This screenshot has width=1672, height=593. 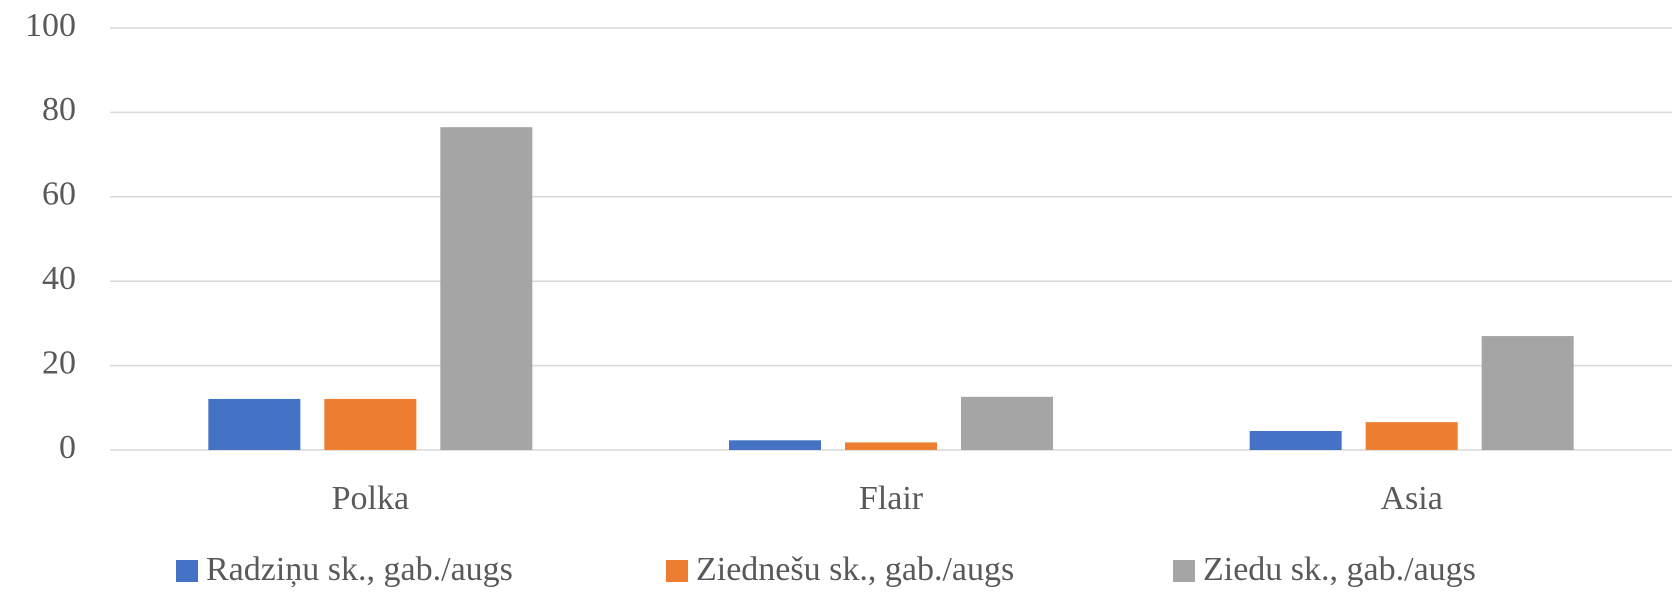 What do you see at coordinates (67, 447) in the screenshot?
I see `y-tick-label: 0` at bounding box center [67, 447].